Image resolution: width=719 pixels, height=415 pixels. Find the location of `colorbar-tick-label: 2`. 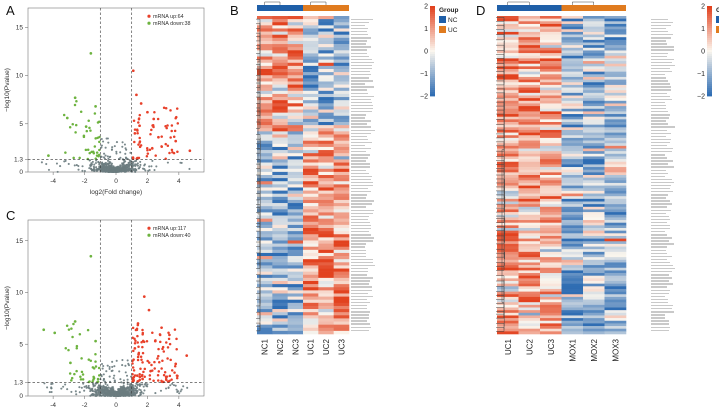

colorbar-tick-label: 2 is located at coordinates (426, 7).